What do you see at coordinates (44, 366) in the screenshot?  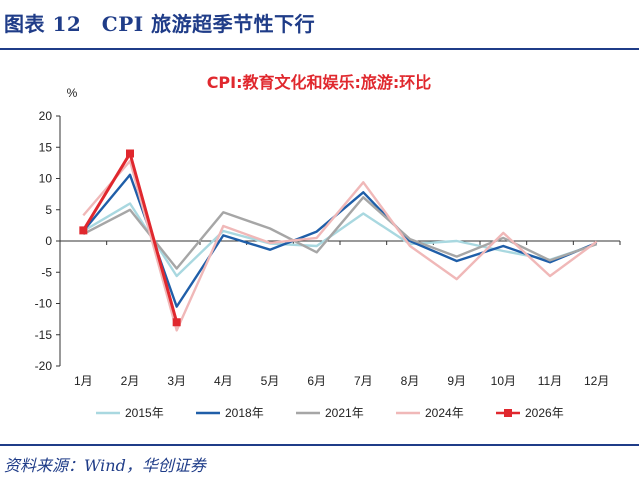 I see `y-tick-label: -20` at bounding box center [44, 366].